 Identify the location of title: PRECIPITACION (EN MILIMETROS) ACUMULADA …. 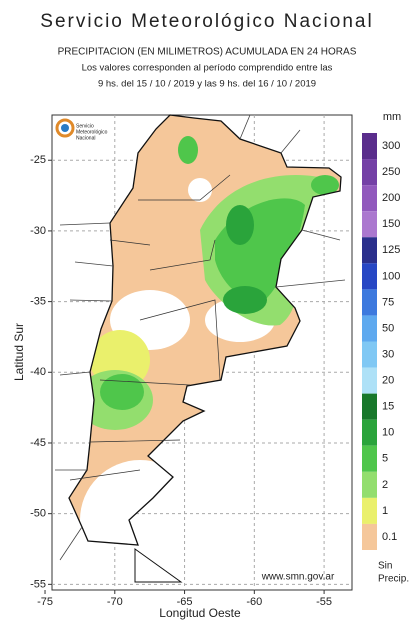
(207, 52).